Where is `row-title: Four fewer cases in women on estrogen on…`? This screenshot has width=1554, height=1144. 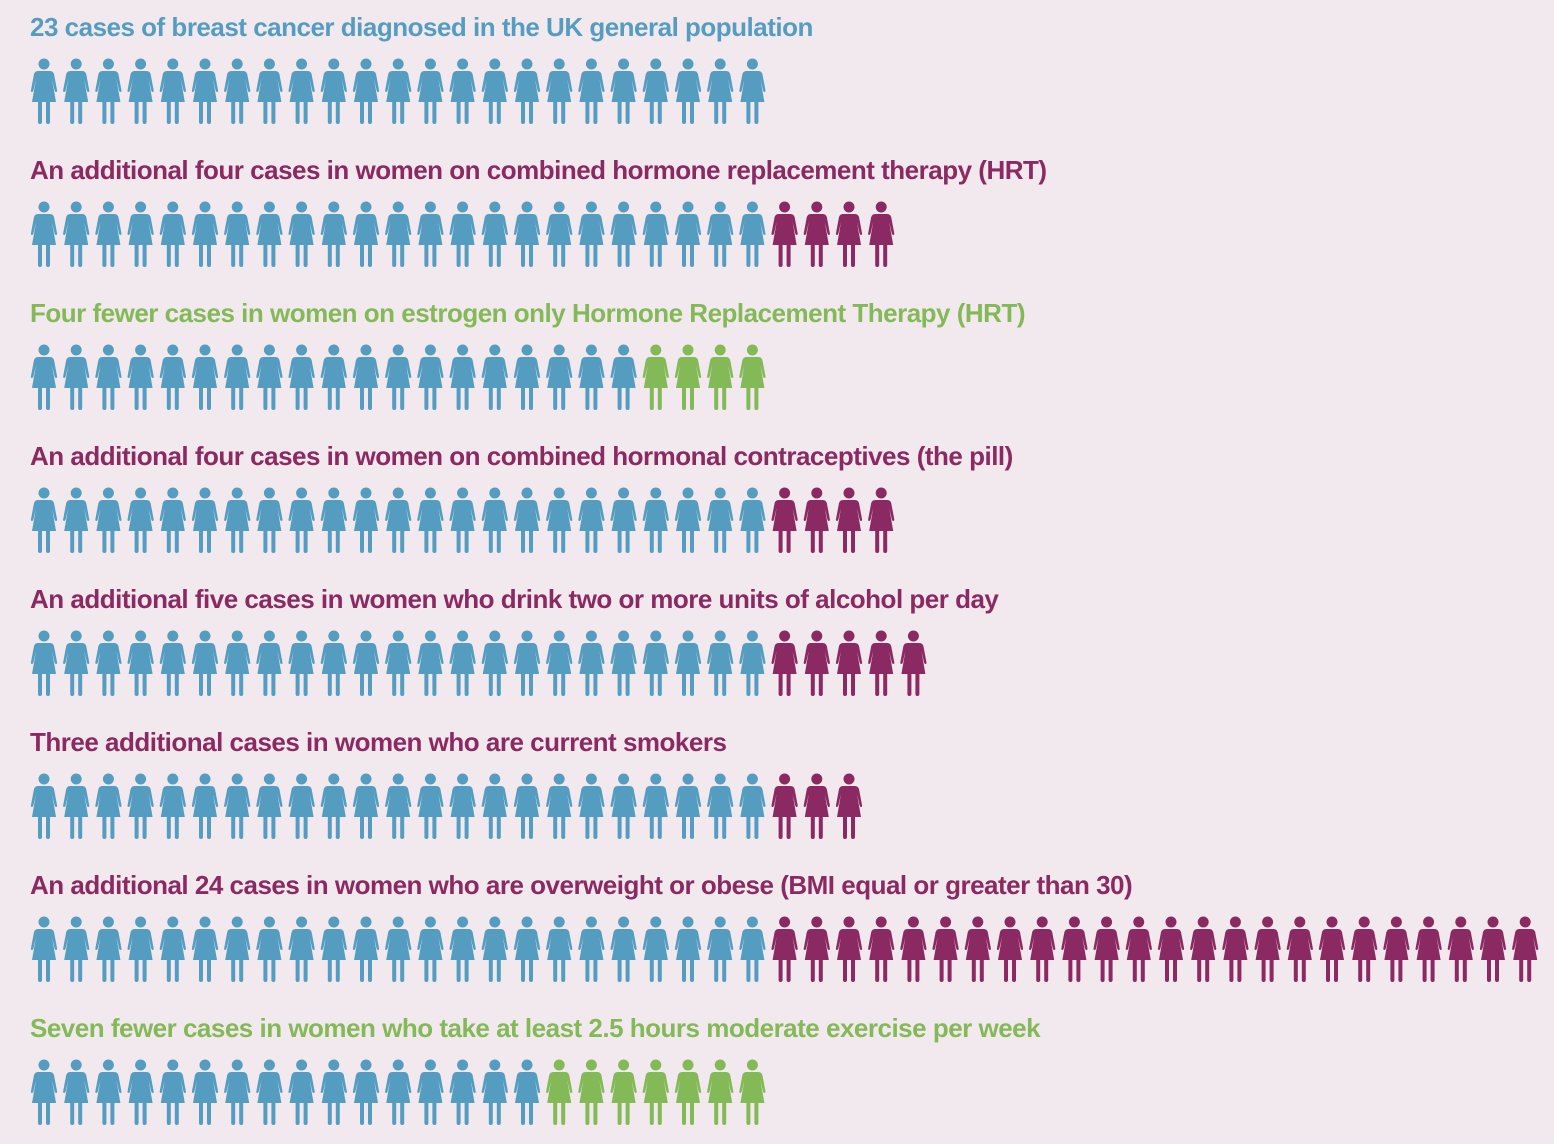
row-title: Four fewer cases in women on estrogen on… is located at coordinates (527, 313).